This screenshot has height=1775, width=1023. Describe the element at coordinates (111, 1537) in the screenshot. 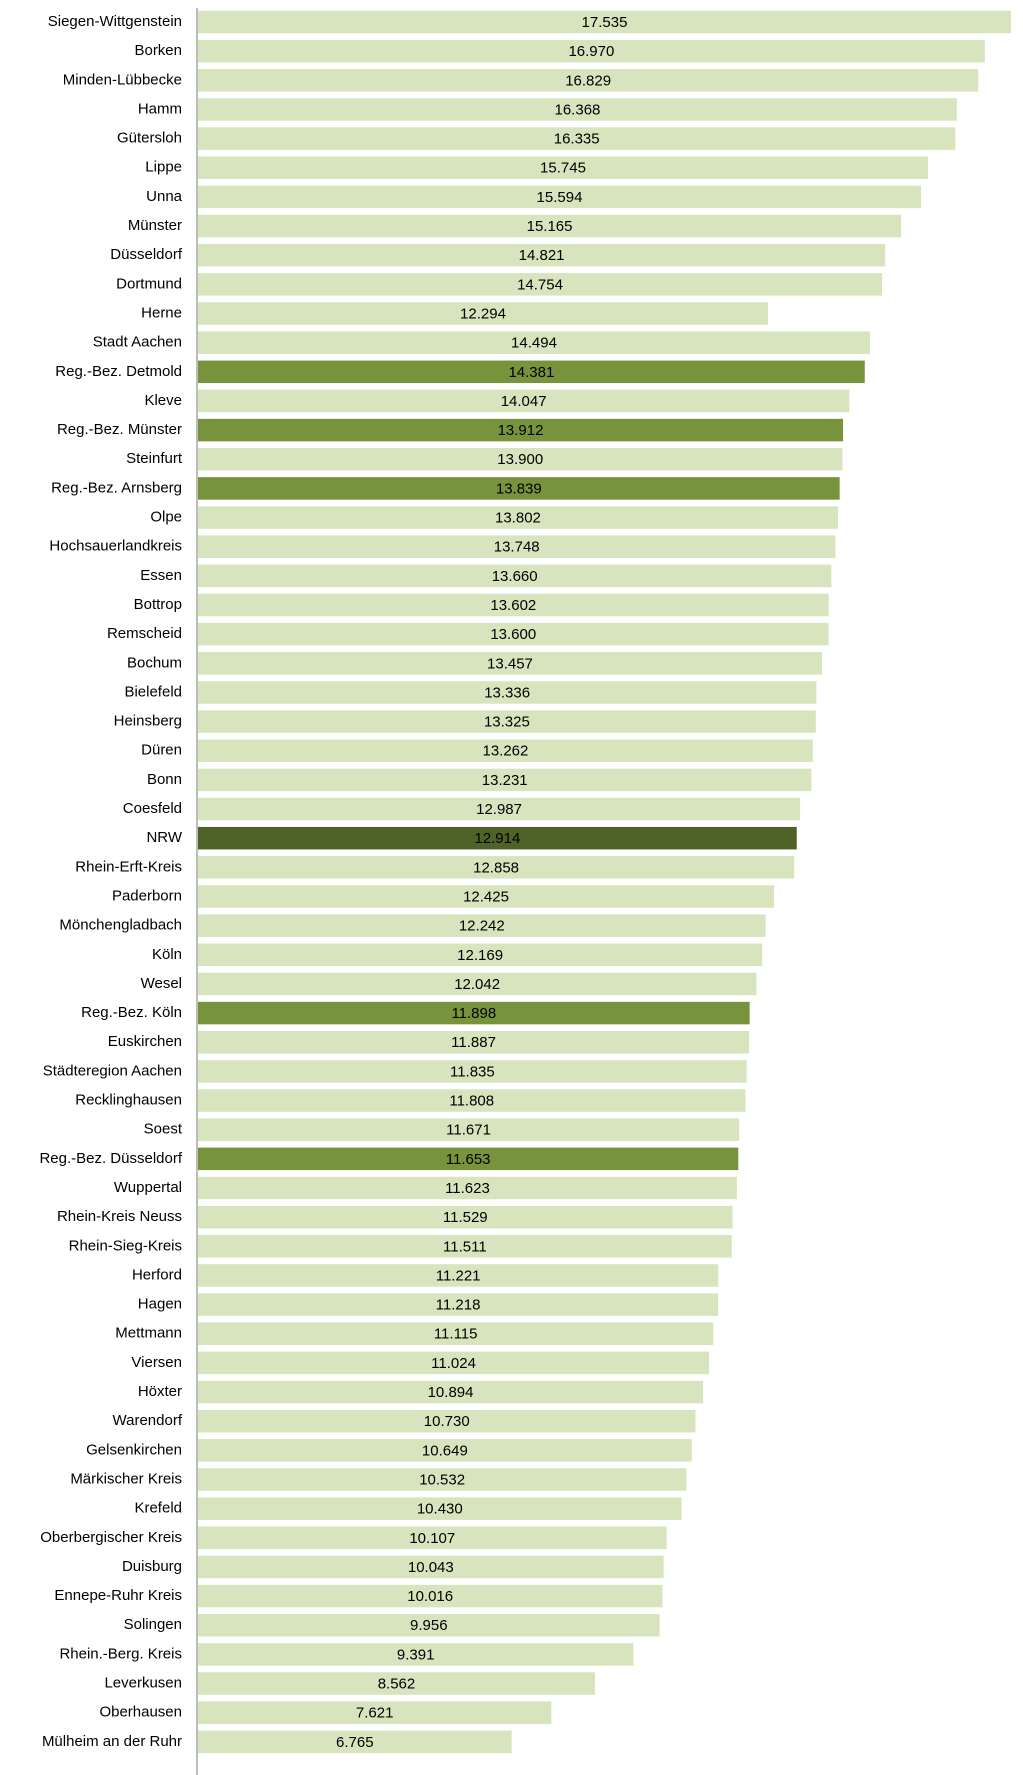

I see `category-label: Oberbergischer Kreis` at that location.